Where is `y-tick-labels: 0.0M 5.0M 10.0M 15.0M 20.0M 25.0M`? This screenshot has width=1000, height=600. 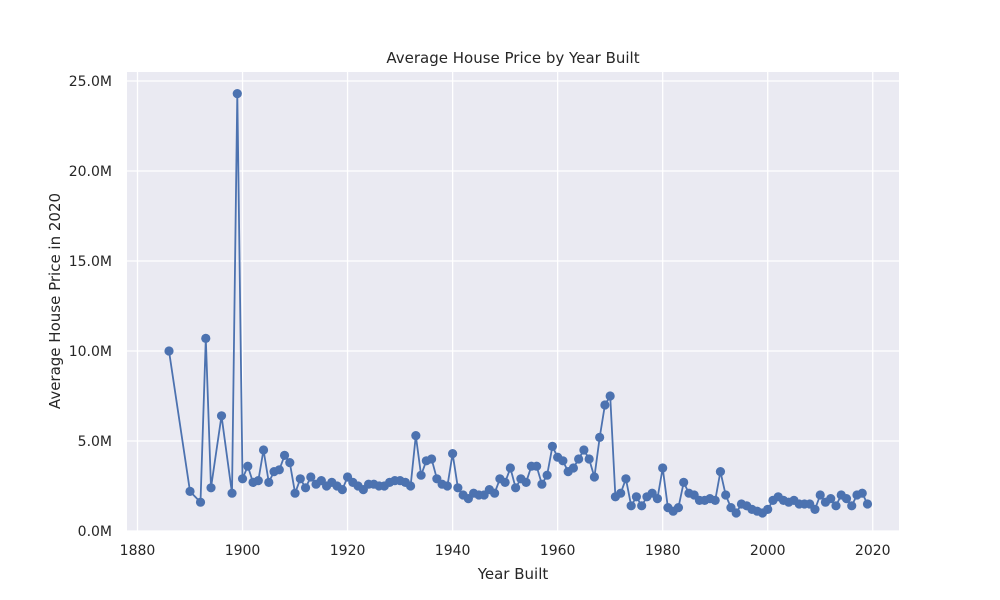 y-tick-labels: 0.0M 5.0M 10.0M 15.0M 20.0M 25.0M is located at coordinates (90, 307).